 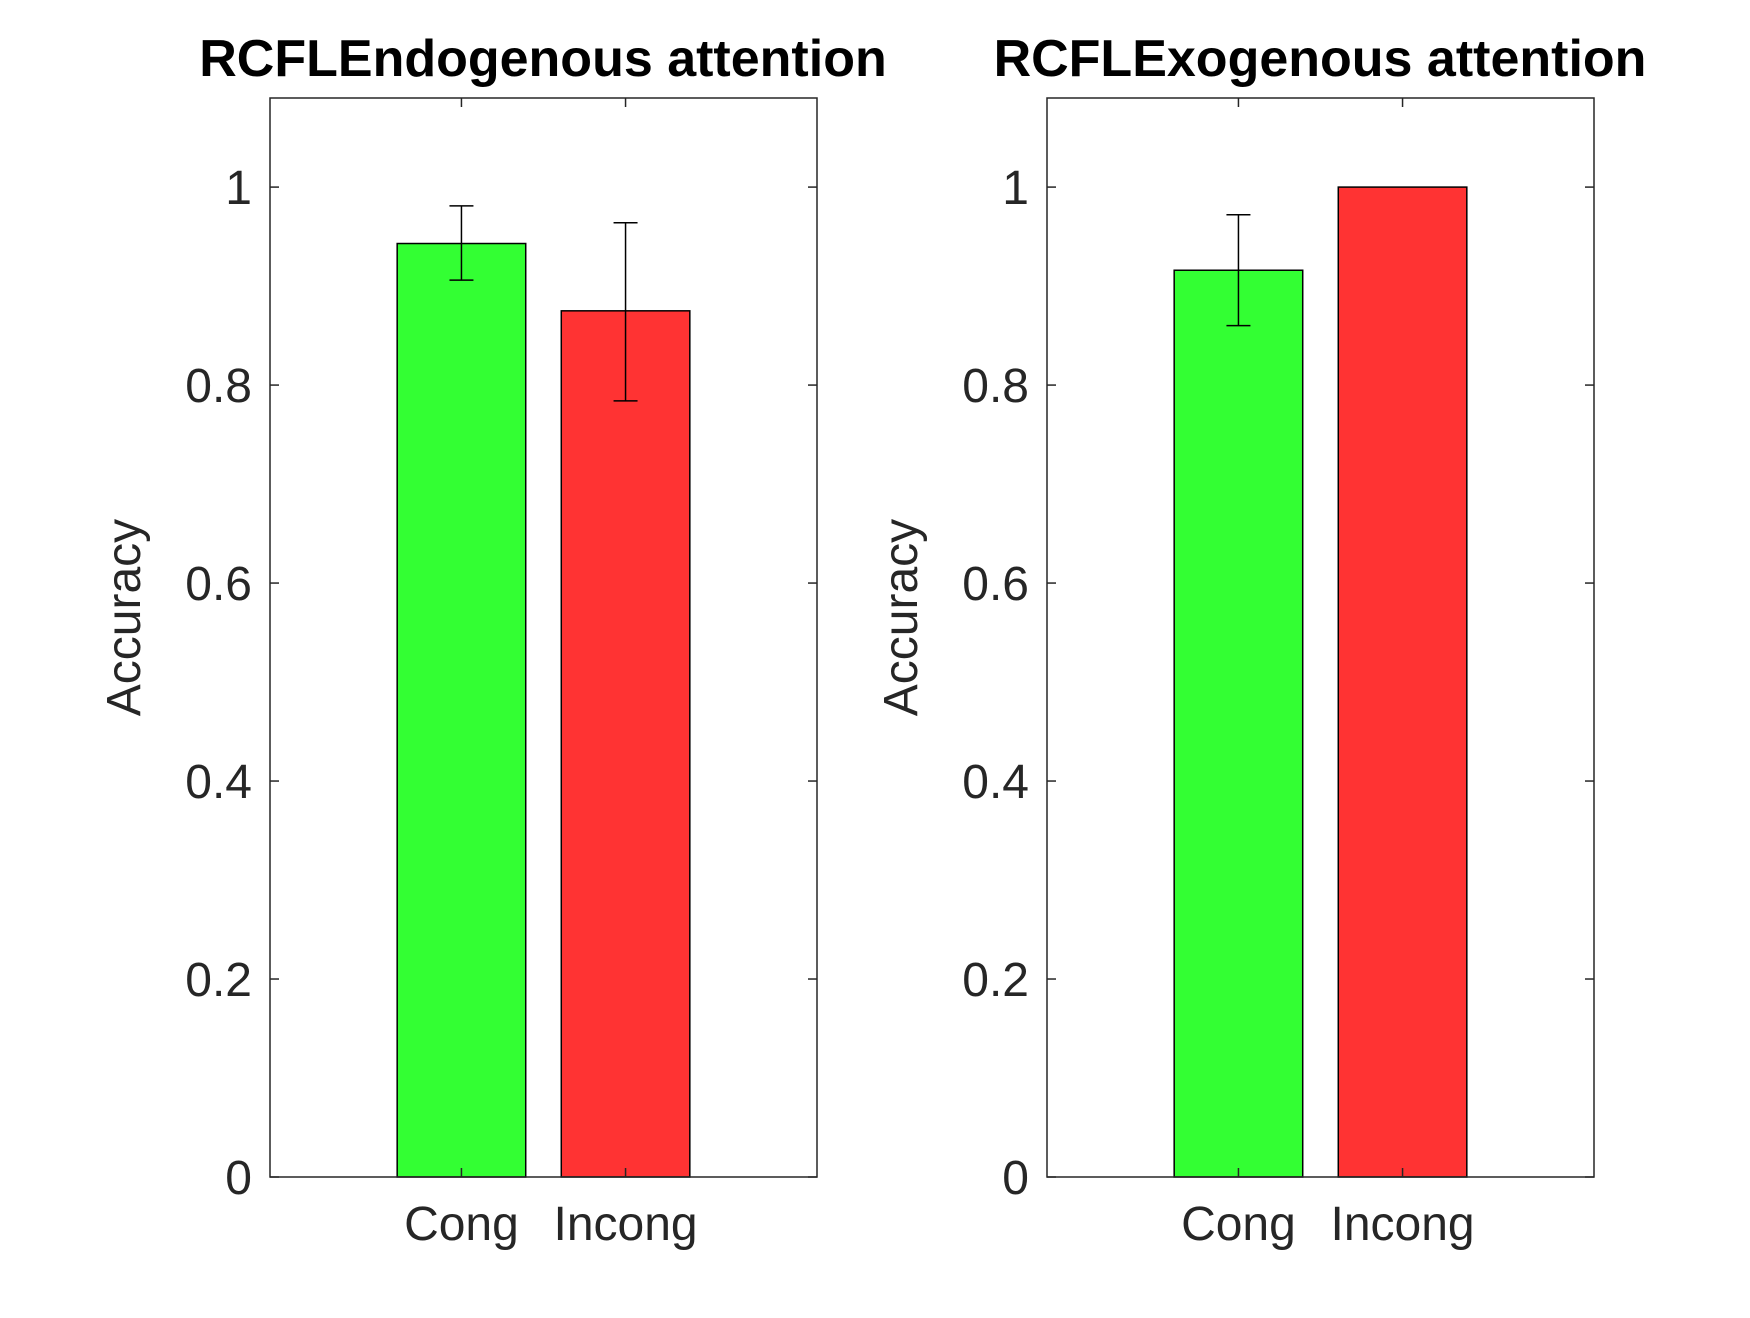 I want to click on error-bar-incong, so click(x=625, y=311).